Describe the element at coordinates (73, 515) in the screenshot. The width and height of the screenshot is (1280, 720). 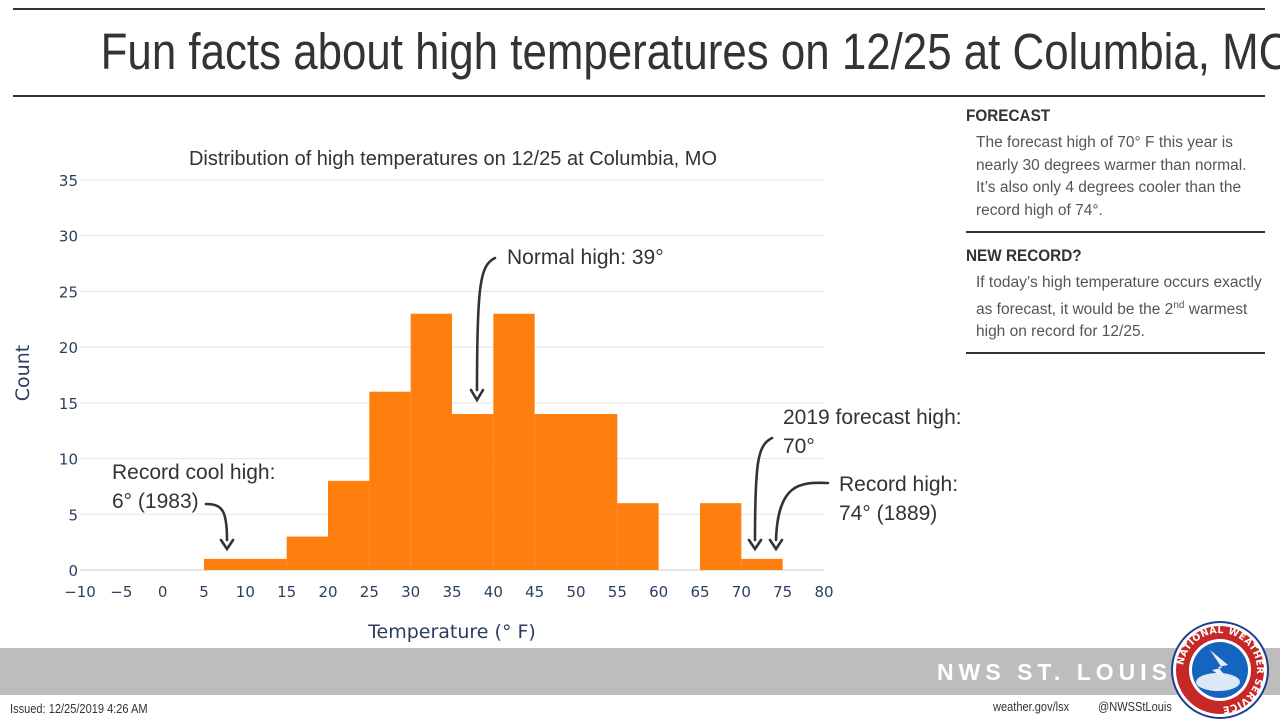
I see `y-tick-label: 5` at that location.